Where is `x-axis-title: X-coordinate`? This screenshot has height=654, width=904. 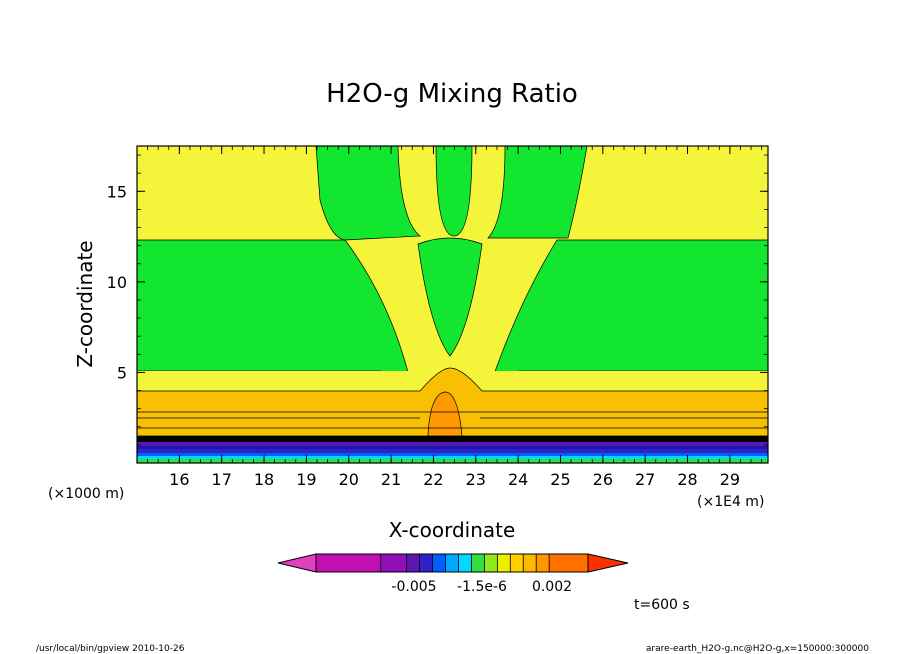
x-axis-title: X-coordinate is located at coordinates (452, 530).